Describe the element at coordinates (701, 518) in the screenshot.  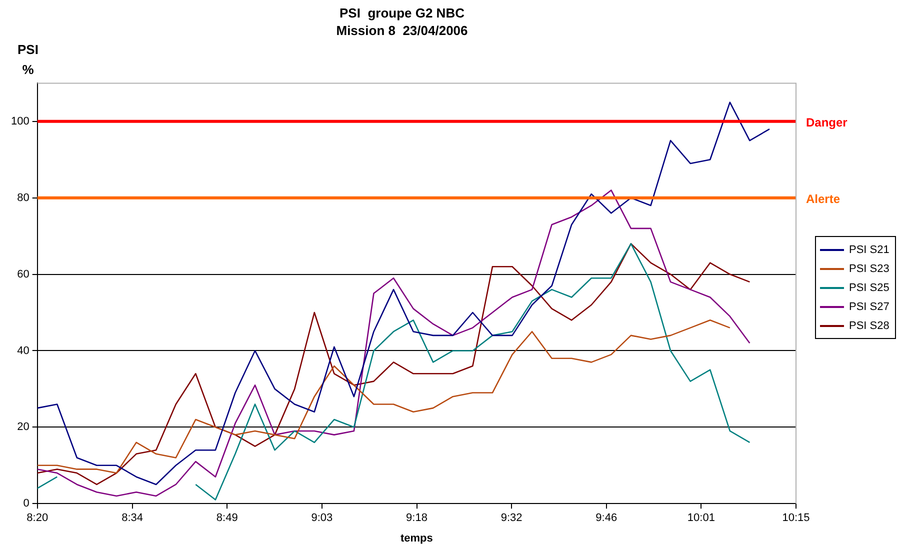
I see `x-tick-label: 10:01` at that location.